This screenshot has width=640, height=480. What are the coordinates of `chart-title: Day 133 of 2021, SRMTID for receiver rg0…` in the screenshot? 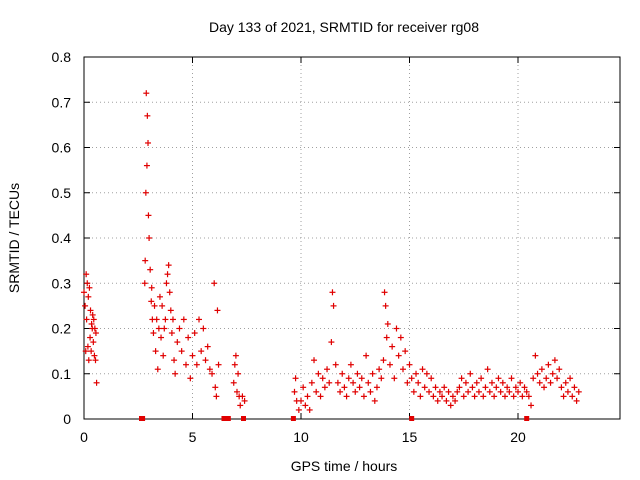 It's located at (344, 27).